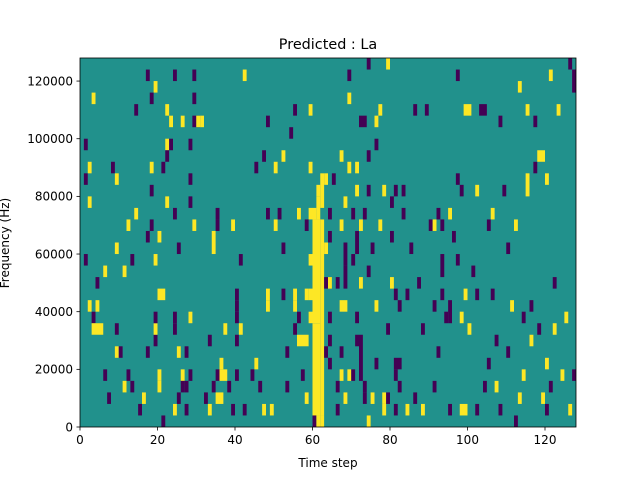  Describe the element at coordinates (316, 437) in the screenshot. I see `x-axis: 0 20 40 60 80 100 120` at that location.